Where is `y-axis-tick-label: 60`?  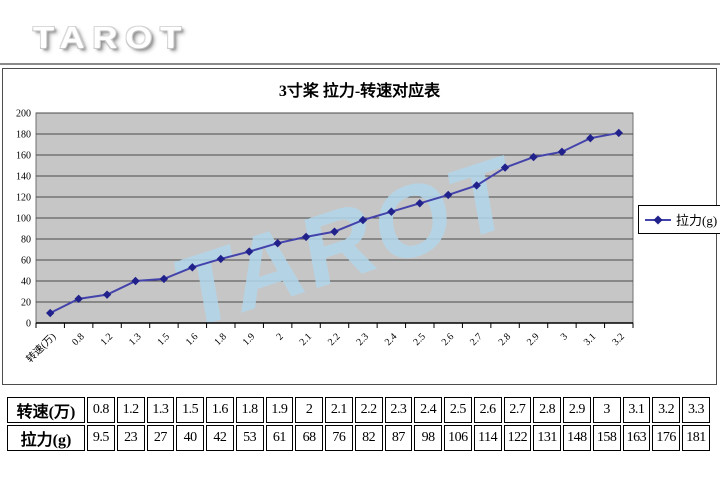
y-axis-tick-label: 60 is located at coordinates (26, 261).